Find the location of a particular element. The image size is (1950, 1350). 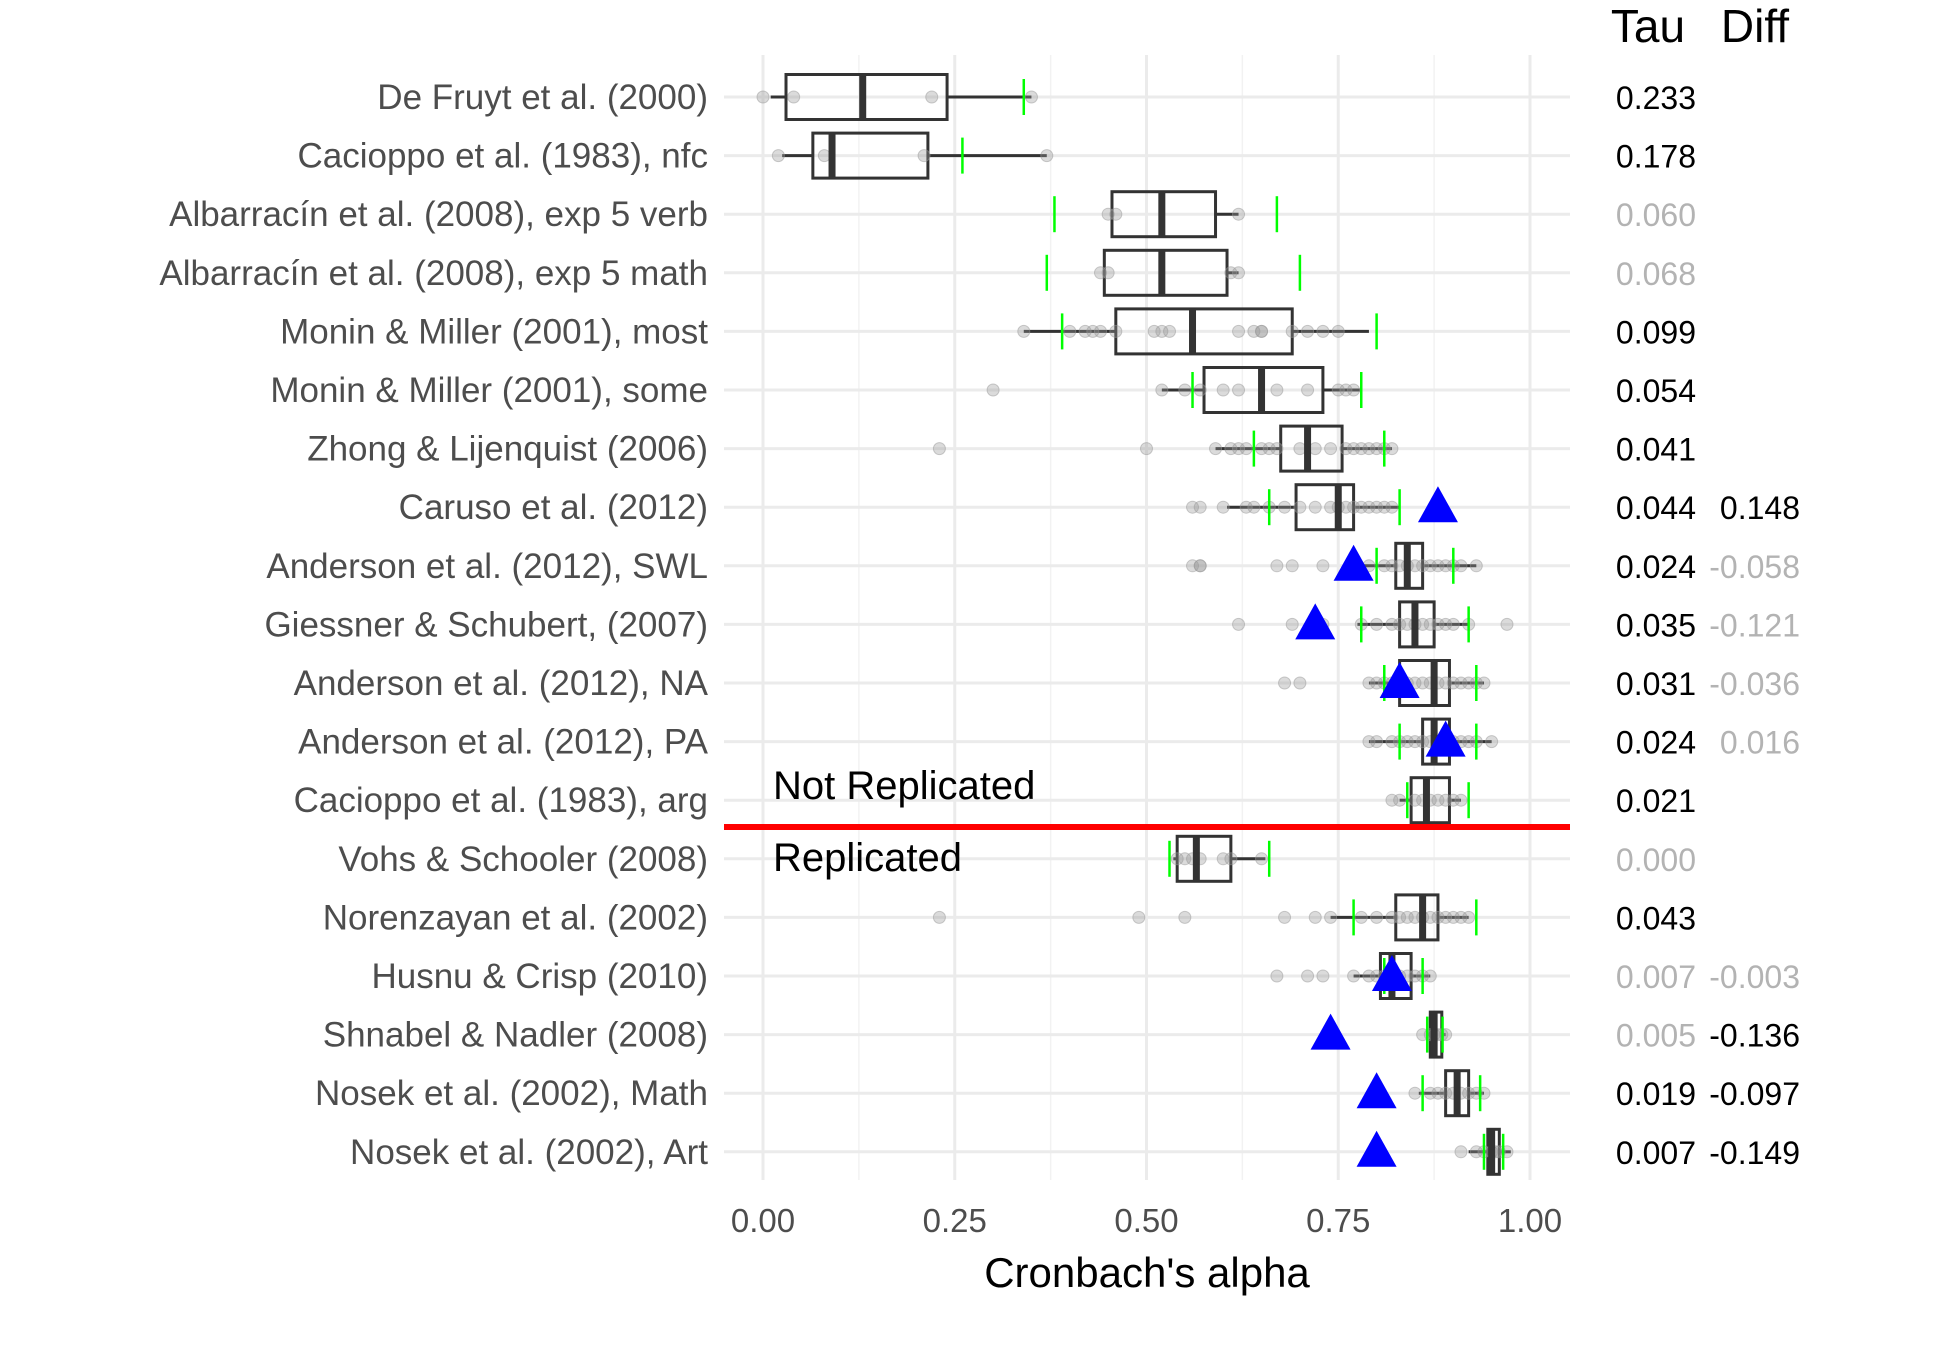

study-label: Anderson et al. (2012), PA is located at coordinates (503, 742).